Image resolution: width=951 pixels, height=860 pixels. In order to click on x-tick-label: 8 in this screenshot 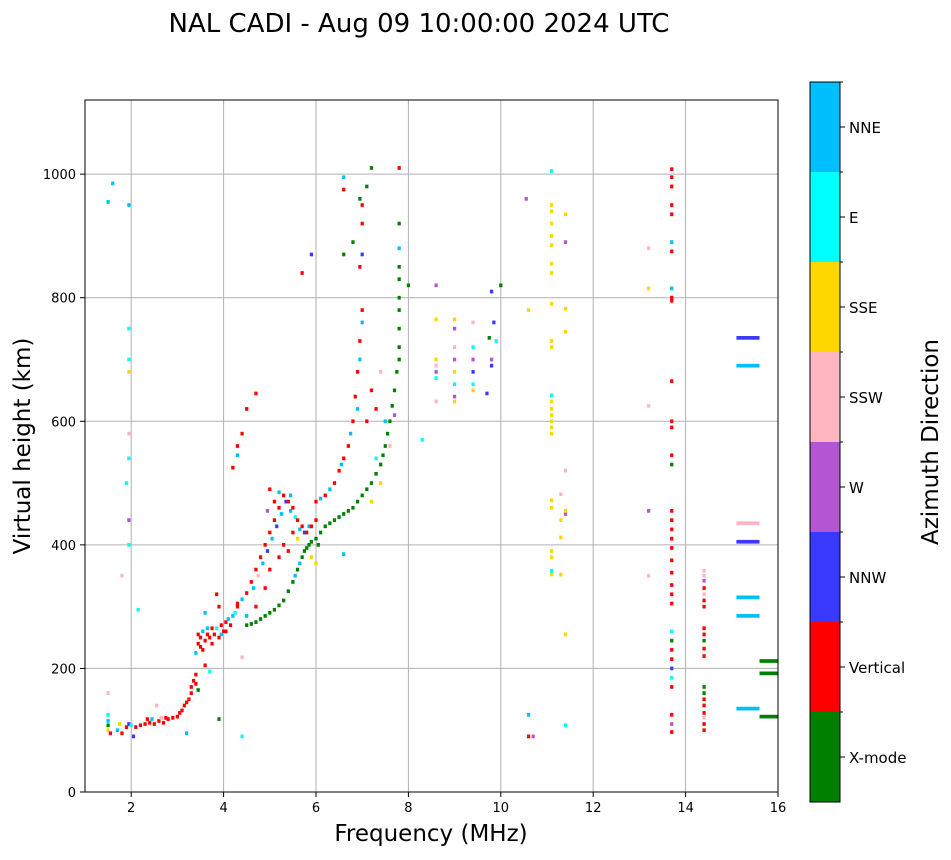, I will do `click(408, 808)`.